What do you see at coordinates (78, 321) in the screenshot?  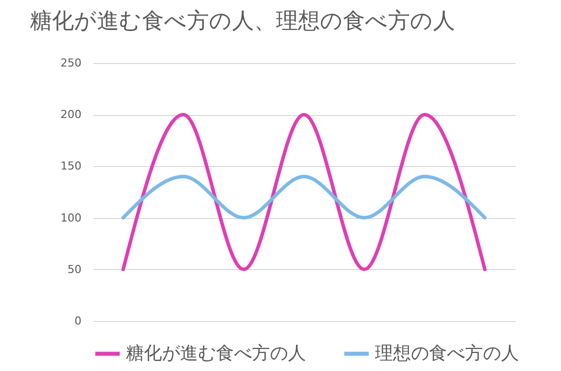 I see `y-tick-label: 0` at bounding box center [78, 321].